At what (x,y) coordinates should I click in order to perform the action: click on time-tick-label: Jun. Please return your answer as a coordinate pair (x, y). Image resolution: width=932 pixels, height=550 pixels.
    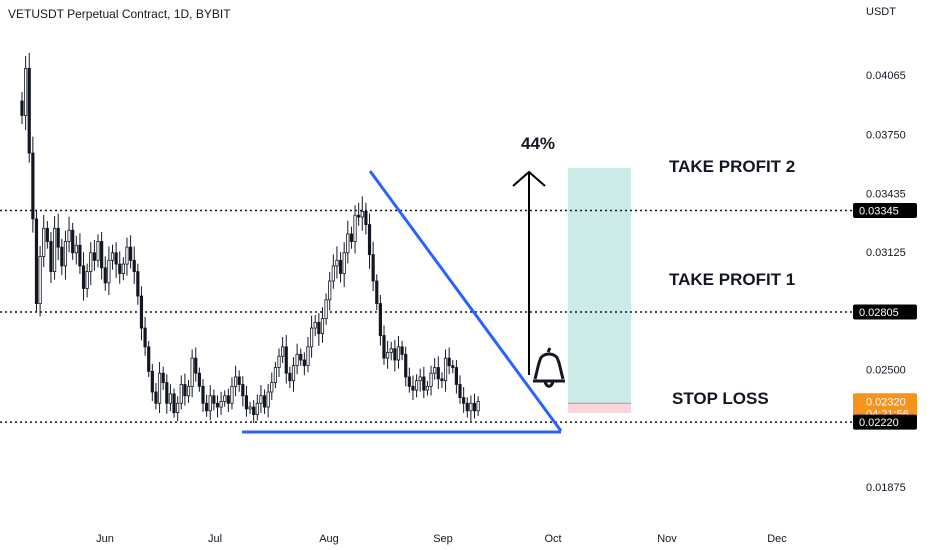
    Looking at the image, I should click on (105, 539).